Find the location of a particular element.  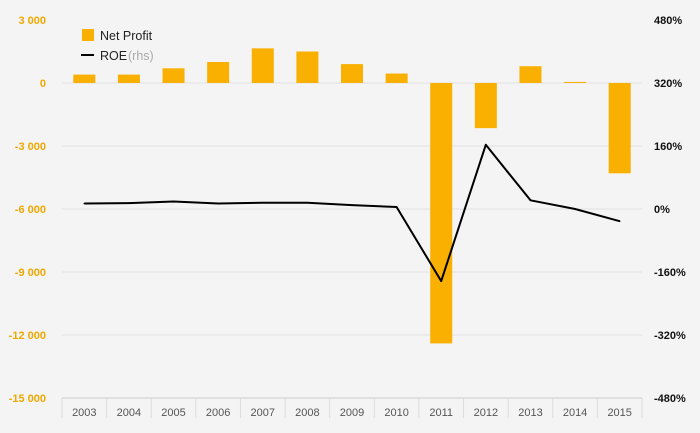

y-left-tick-label: 3 000 is located at coordinates (32, 21).